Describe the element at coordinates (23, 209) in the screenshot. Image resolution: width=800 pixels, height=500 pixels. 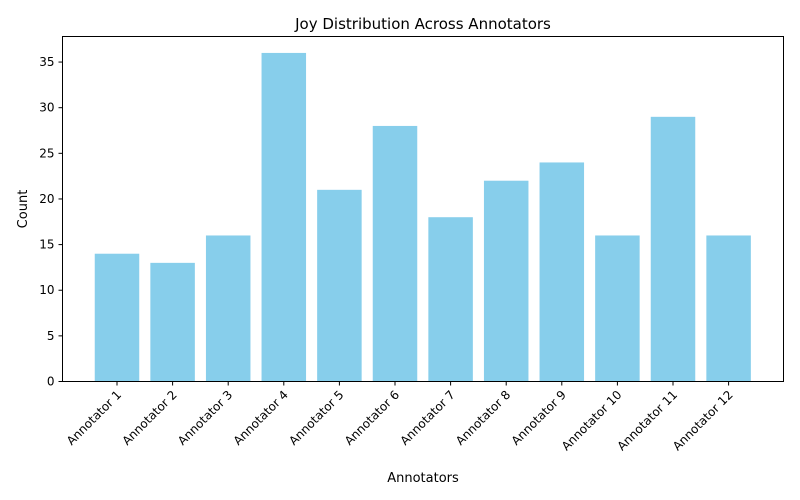
I see `y-axis-title: Count` at that location.